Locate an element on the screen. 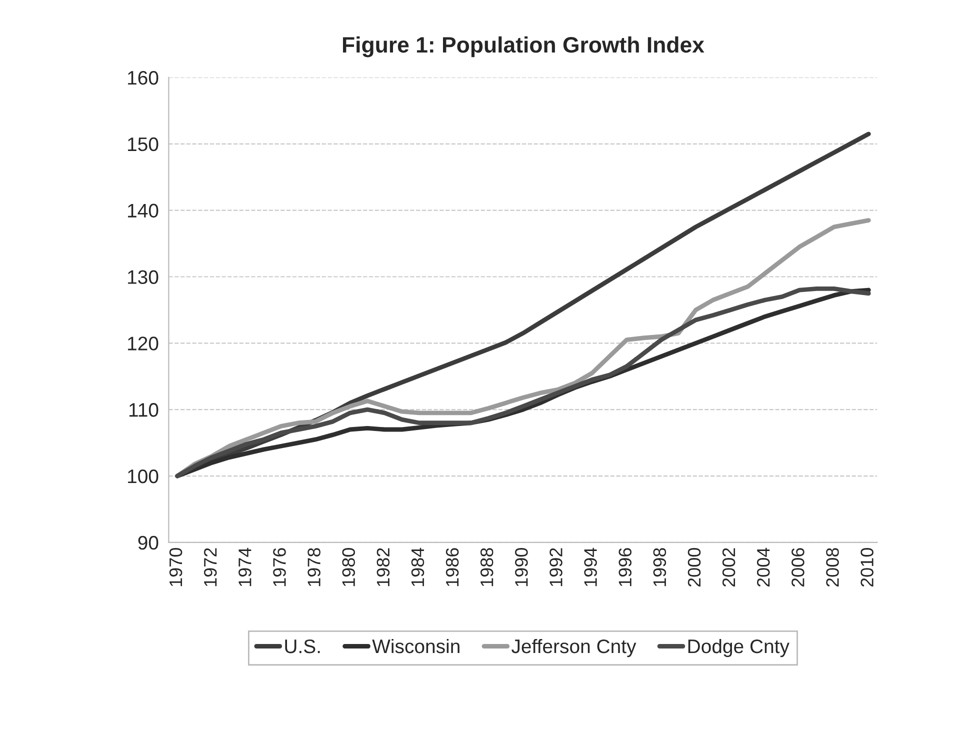 This screenshot has height=738, width=964. x-tick-label: 1994 is located at coordinates (590, 567).